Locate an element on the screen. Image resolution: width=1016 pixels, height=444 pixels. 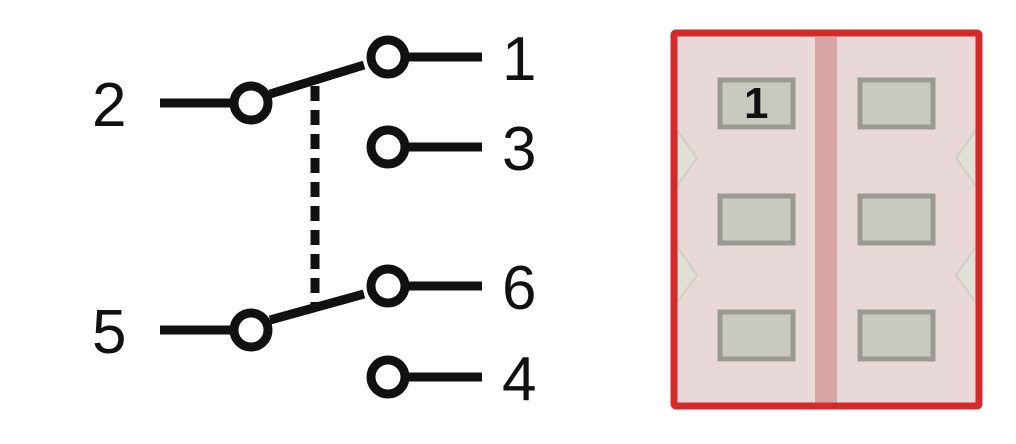
pin-label-3: 3 is located at coordinates (519, 149).